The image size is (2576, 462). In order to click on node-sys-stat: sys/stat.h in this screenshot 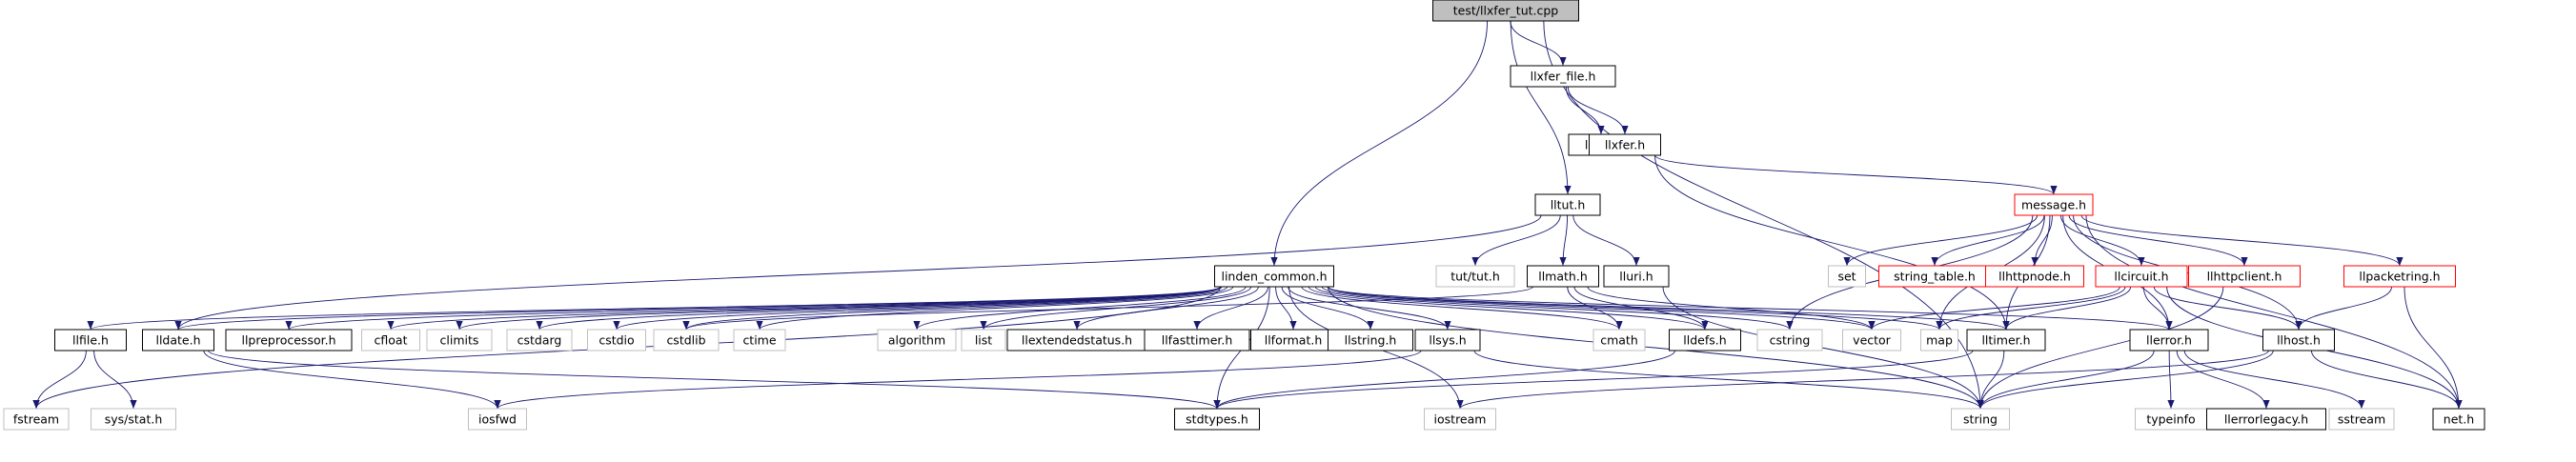, I will do `click(134, 419)`.